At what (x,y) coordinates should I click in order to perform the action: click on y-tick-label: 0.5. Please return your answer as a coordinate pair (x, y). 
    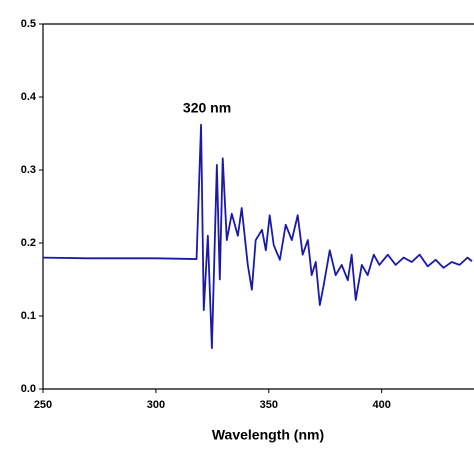
    Looking at the image, I should click on (28, 24).